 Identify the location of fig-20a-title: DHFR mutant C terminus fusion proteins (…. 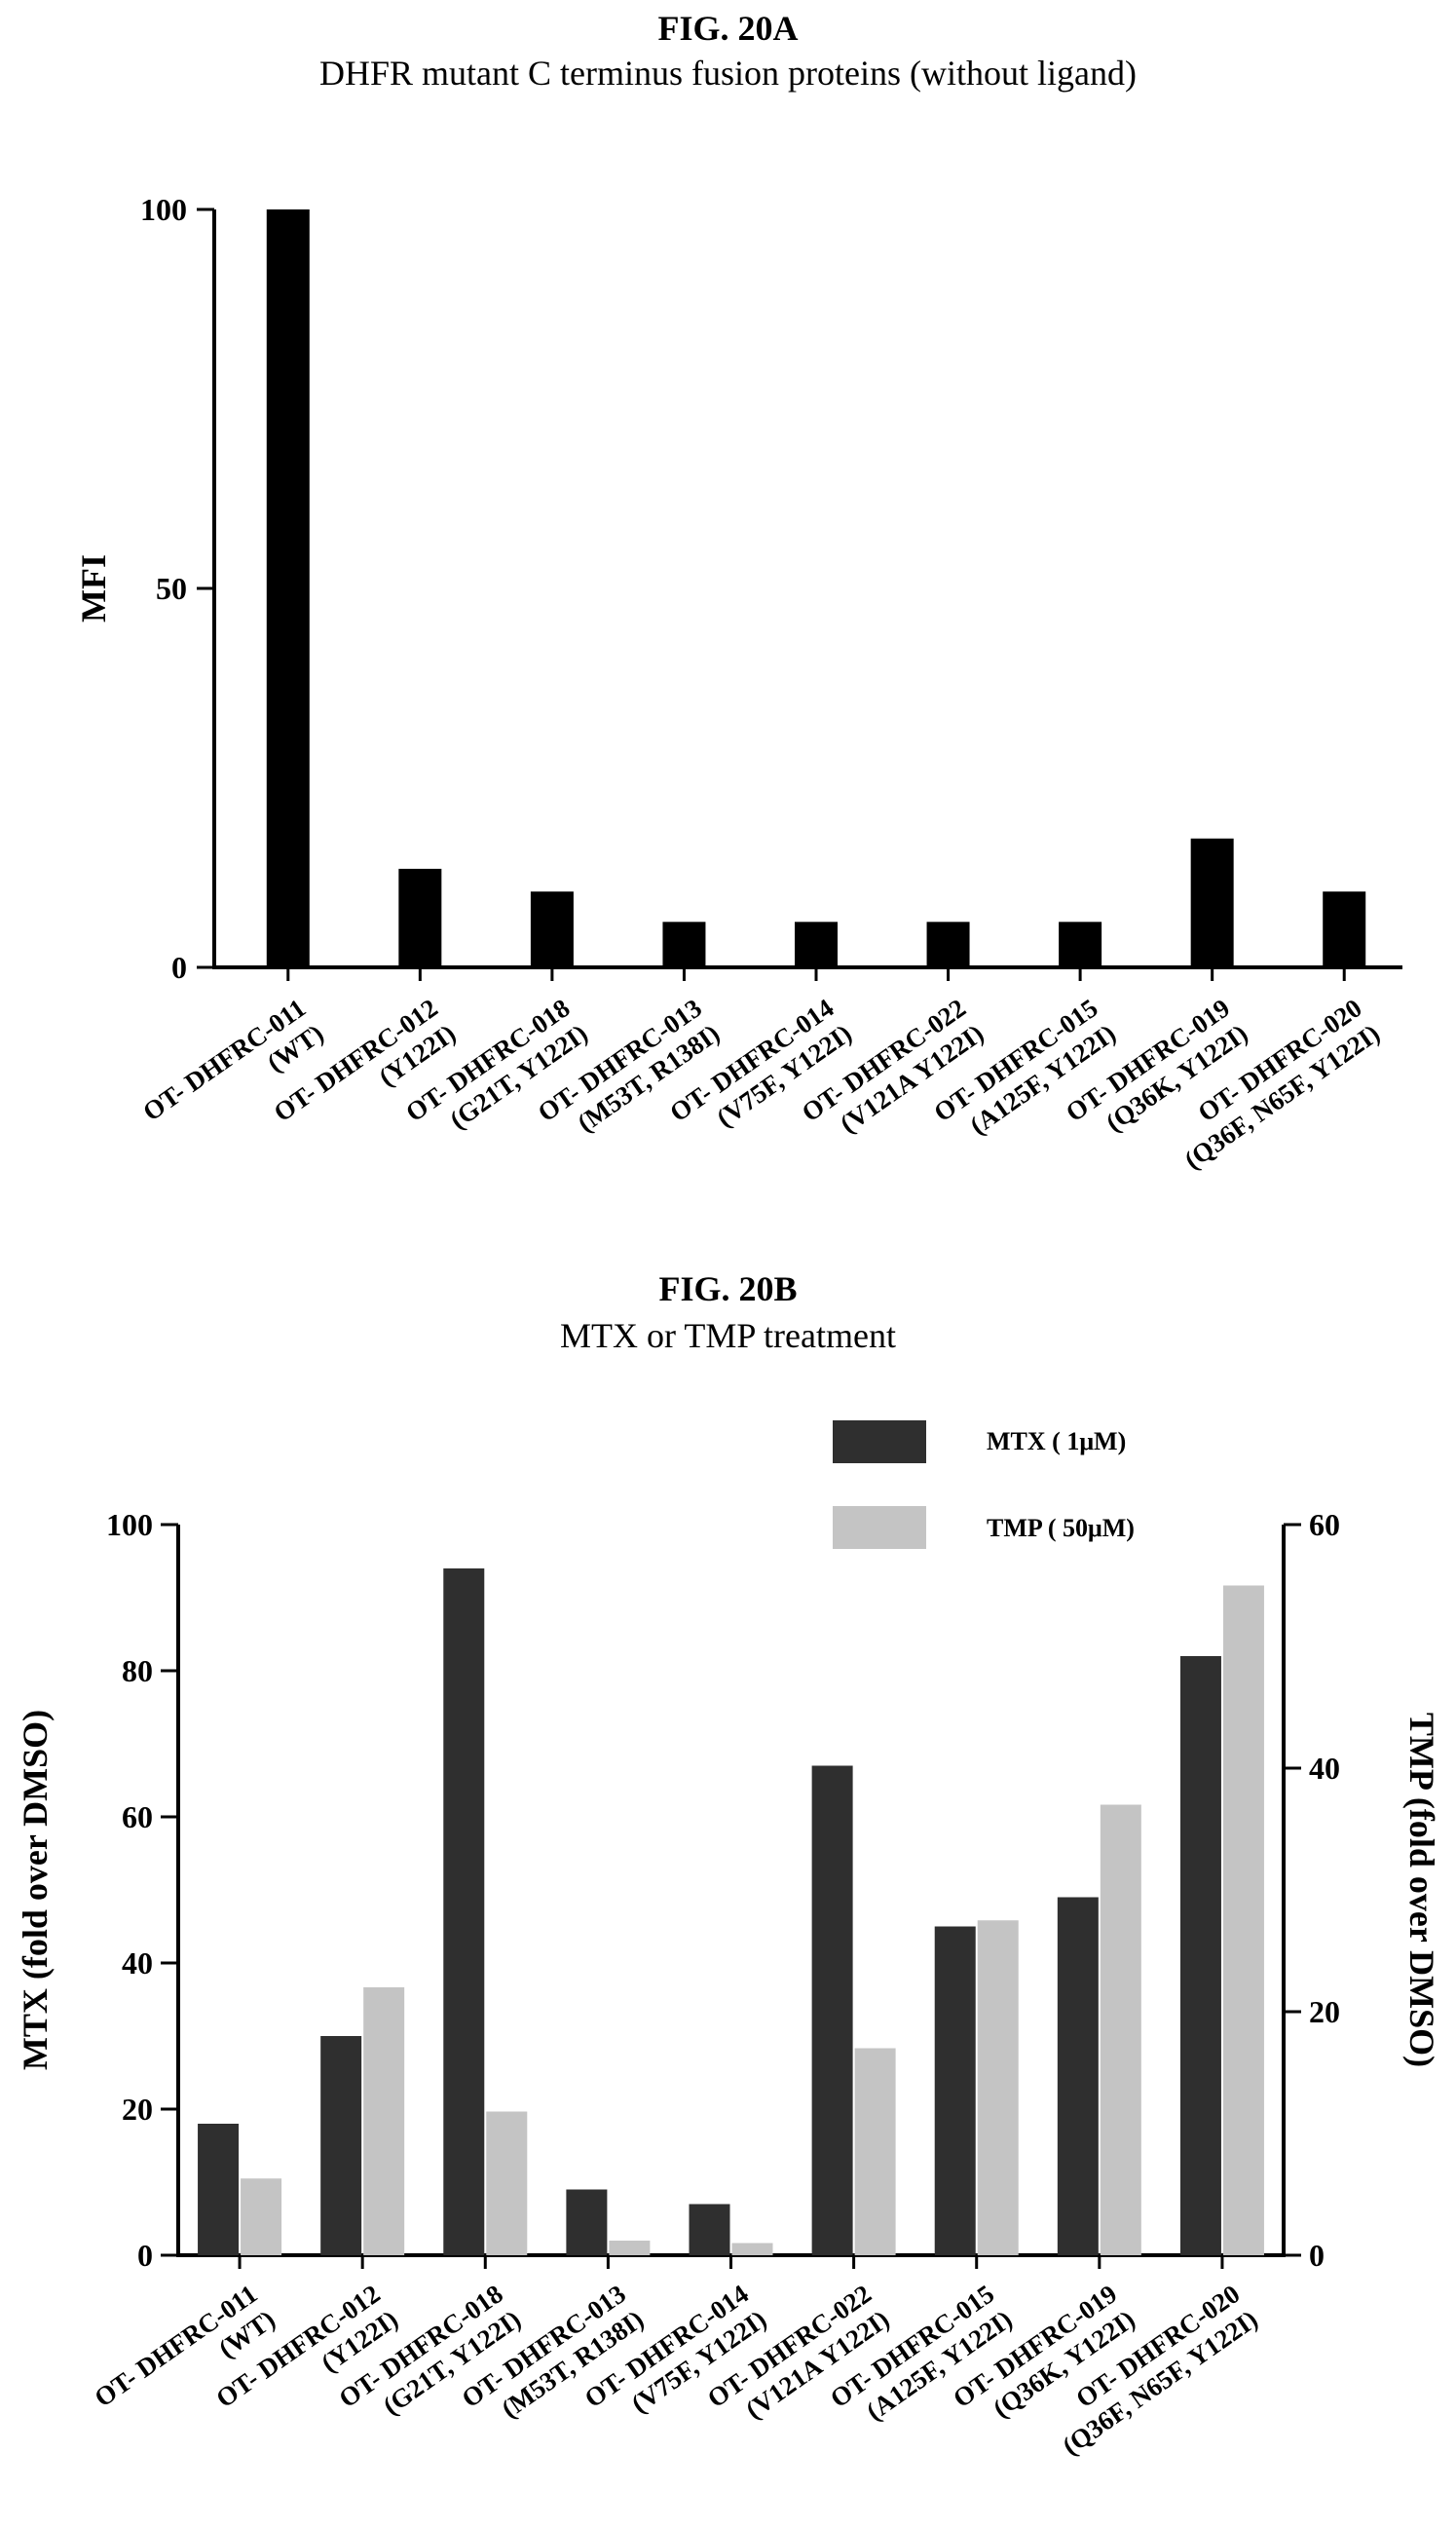
(728, 73).